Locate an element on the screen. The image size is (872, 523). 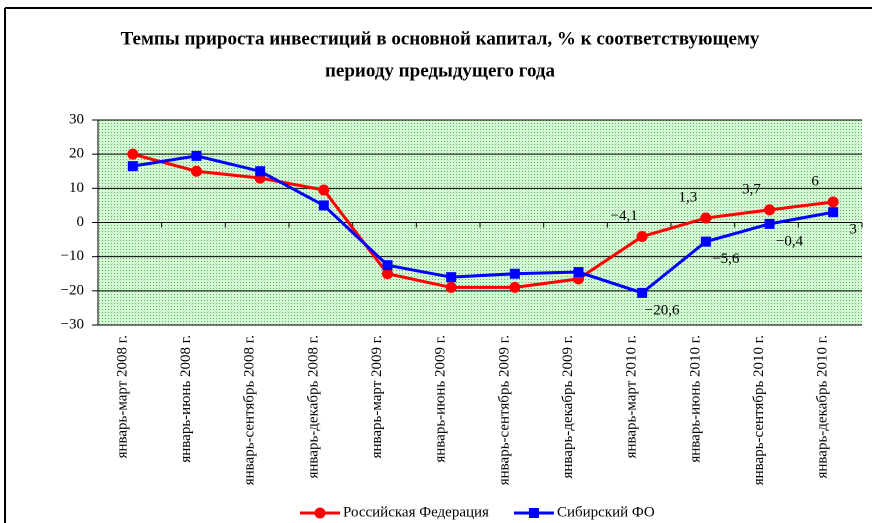
x-tick-label: январь-сентябрь 2010 г. is located at coordinates (759, 410).